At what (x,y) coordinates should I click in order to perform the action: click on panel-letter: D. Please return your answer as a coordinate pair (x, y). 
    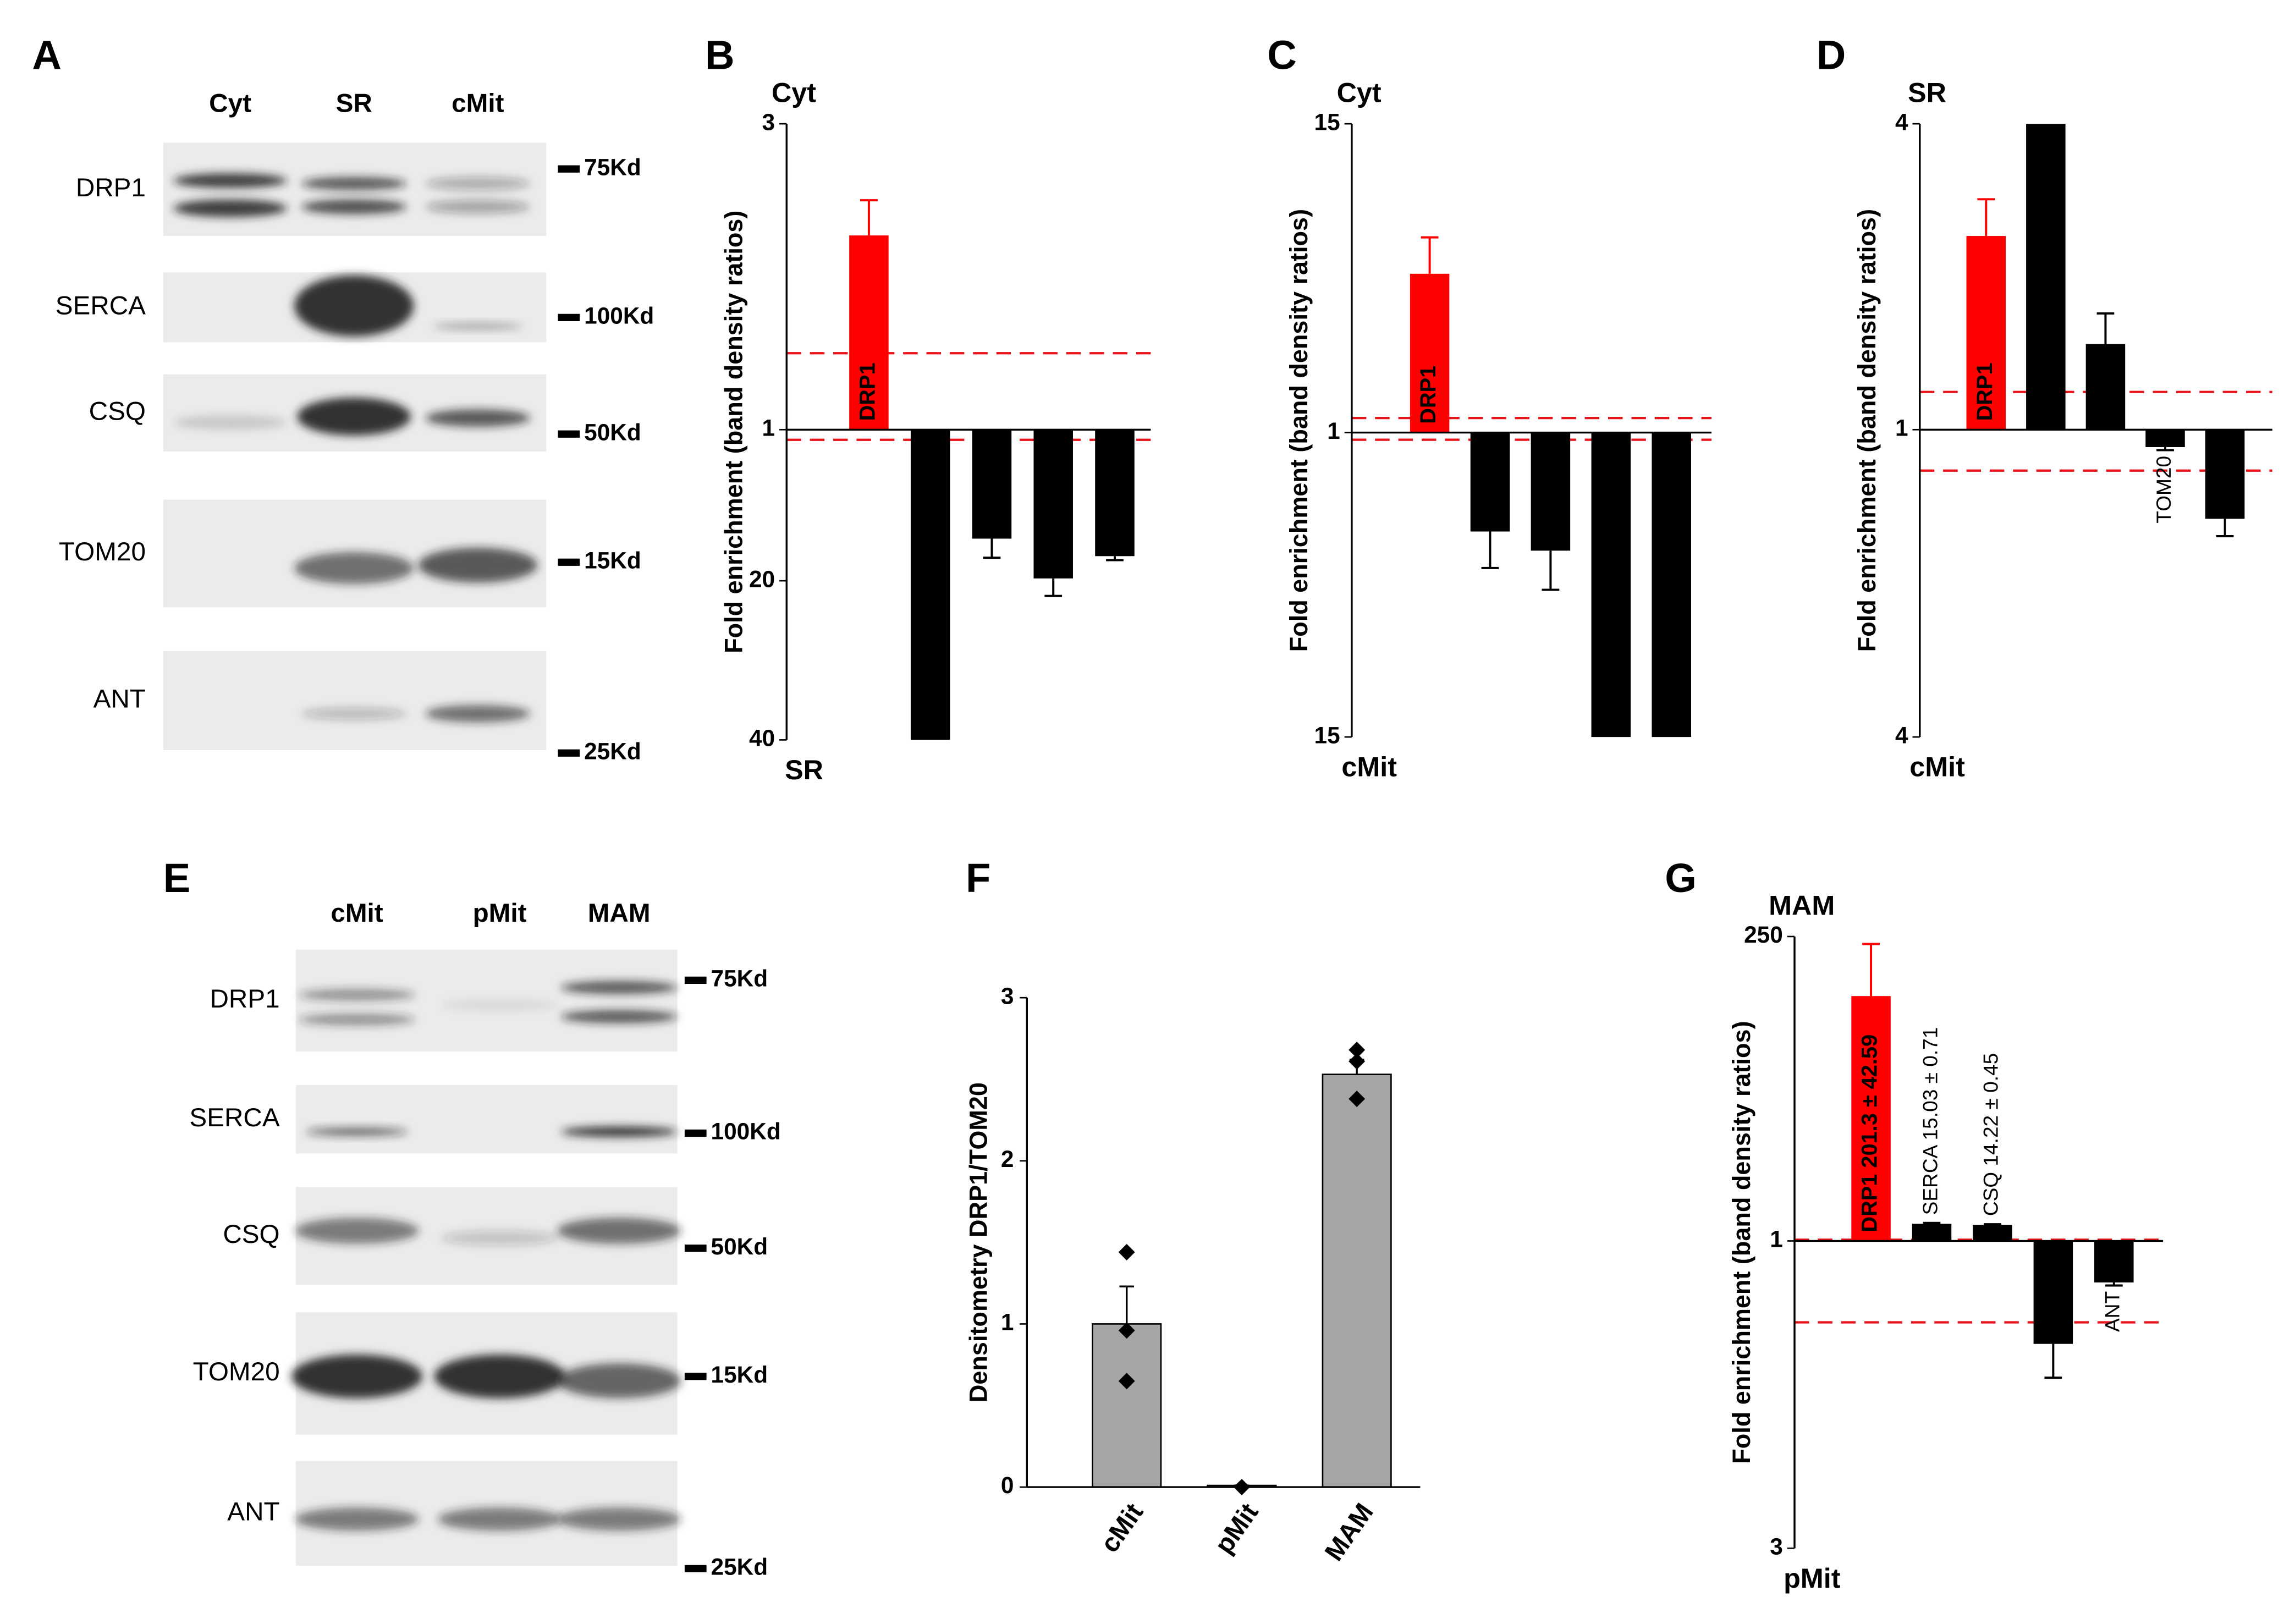
    Looking at the image, I should click on (1831, 55).